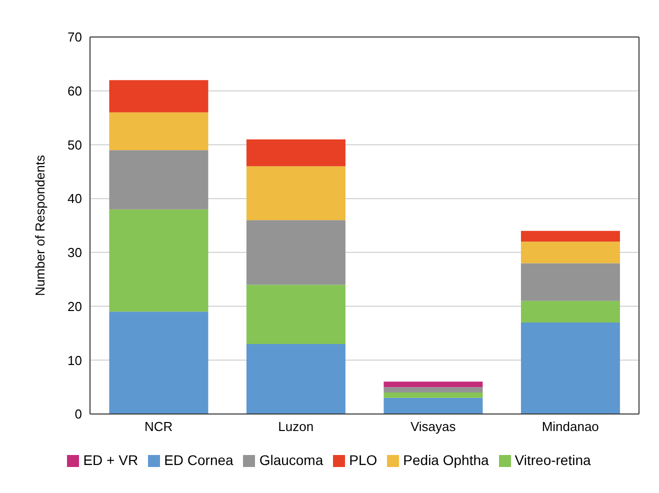 The image size is (659, 493). What do you see at coordinates (75, 144) in the screenshot?
I see `y-tick-label: 50` at bounding box center [75, 144].